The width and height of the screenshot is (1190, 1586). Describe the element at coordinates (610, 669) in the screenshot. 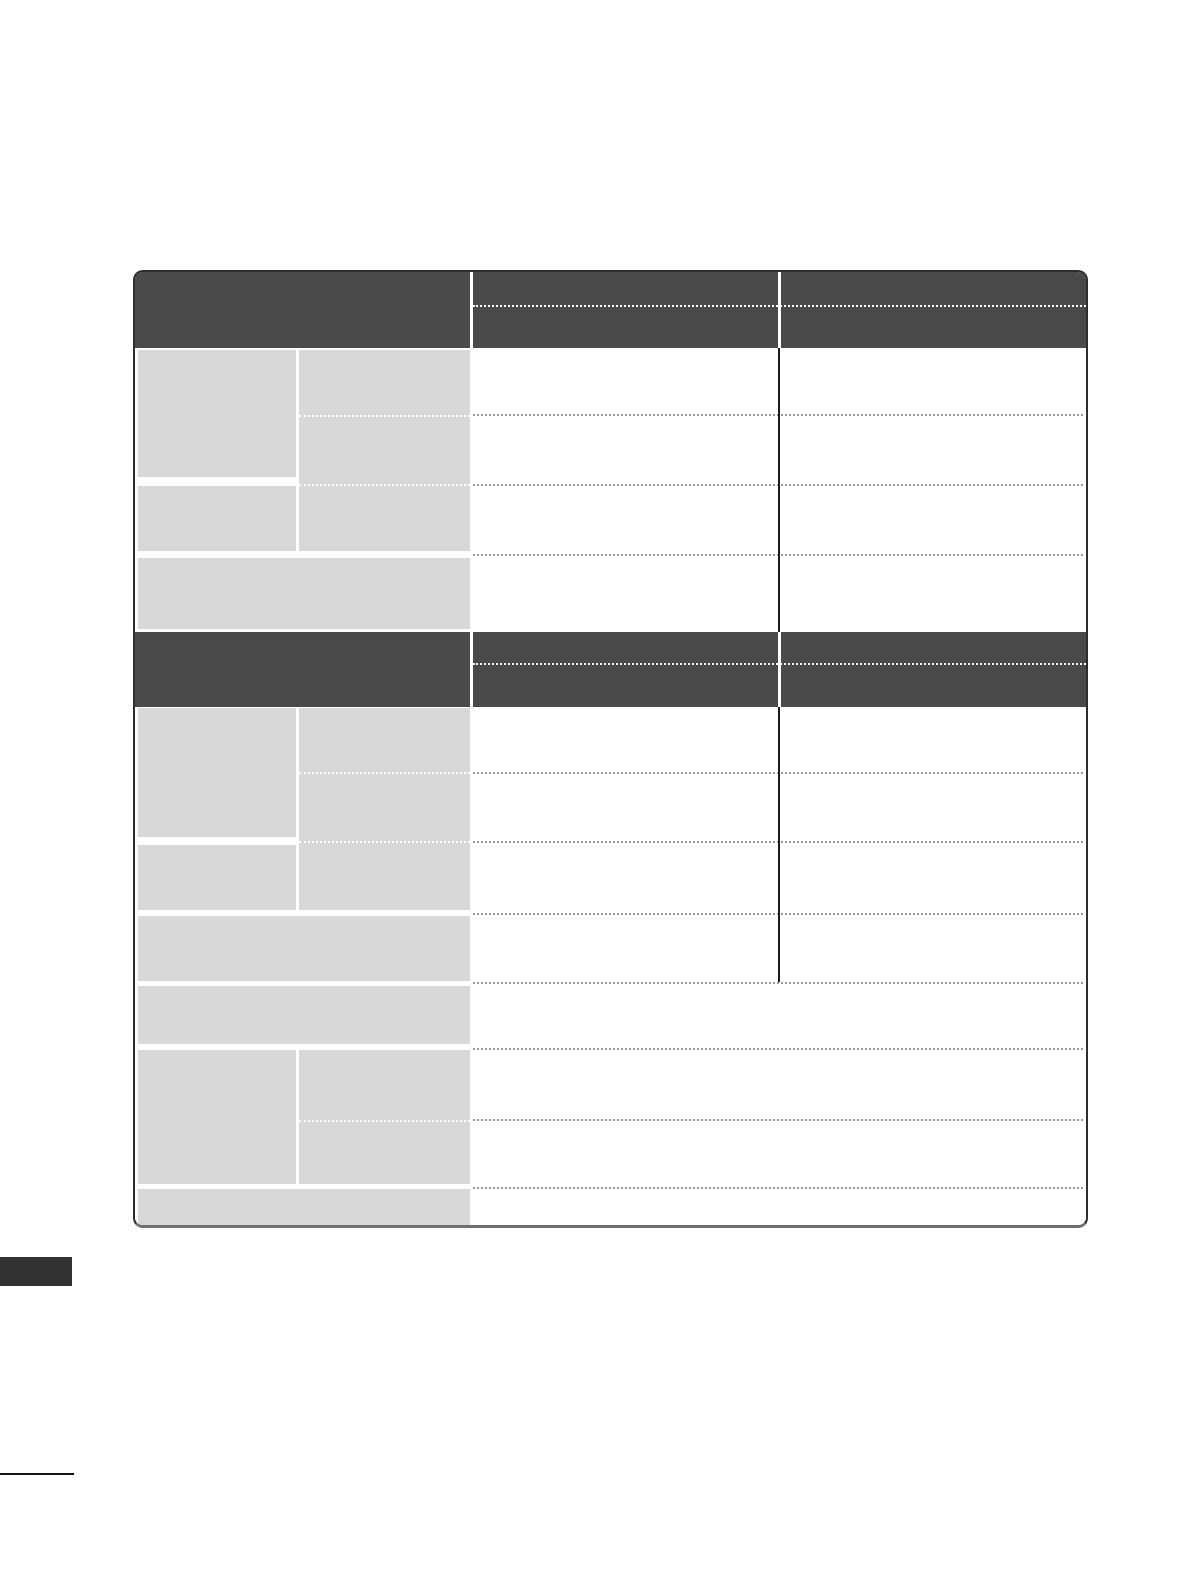

I see `section-2-header-row` at that location.